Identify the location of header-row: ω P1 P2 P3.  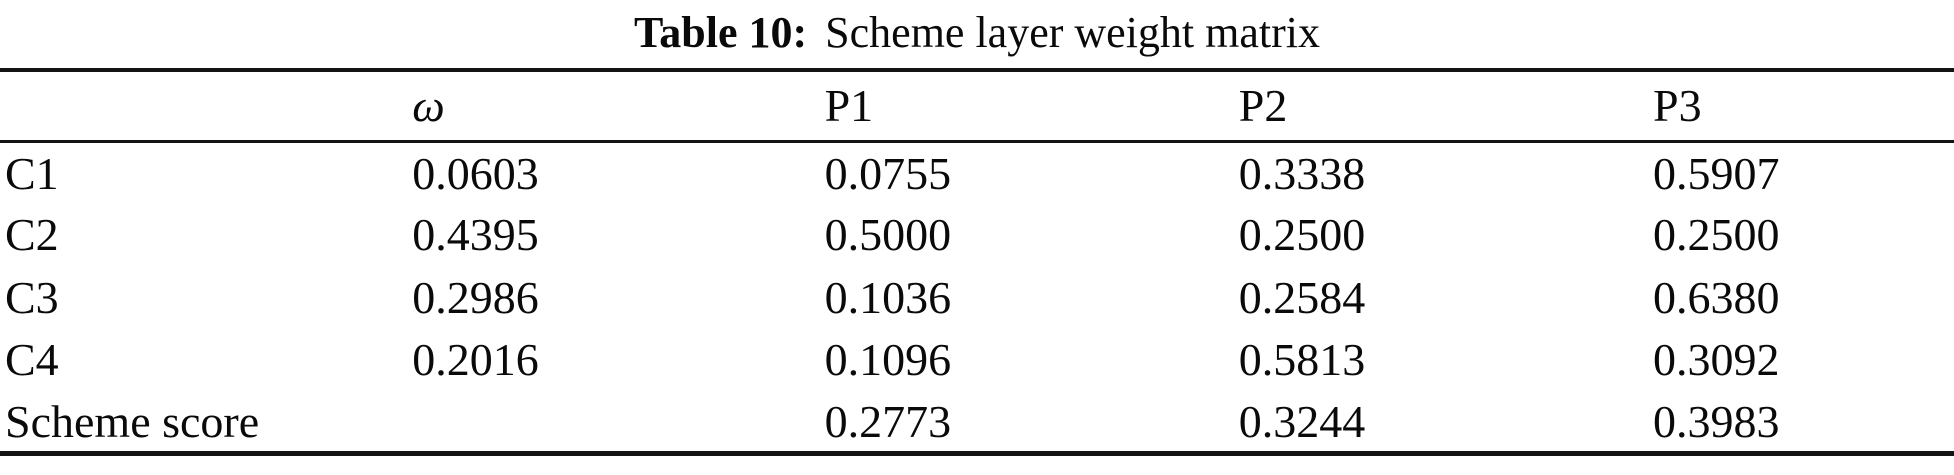
(977, 105).